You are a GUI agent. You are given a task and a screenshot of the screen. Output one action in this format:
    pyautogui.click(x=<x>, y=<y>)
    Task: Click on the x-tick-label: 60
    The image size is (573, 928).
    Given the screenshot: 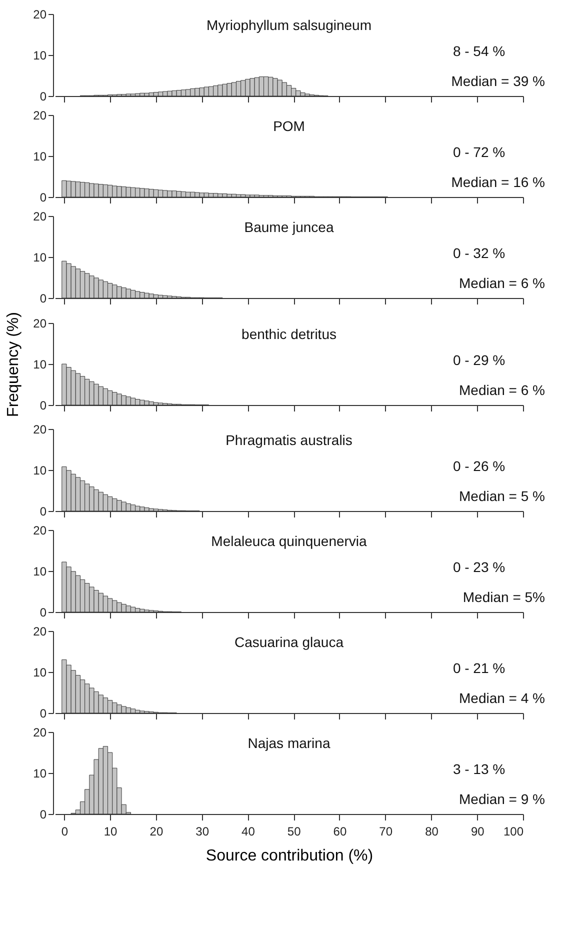 What is the action you would take?
    pyautogui.click(x=340, y=831)
    